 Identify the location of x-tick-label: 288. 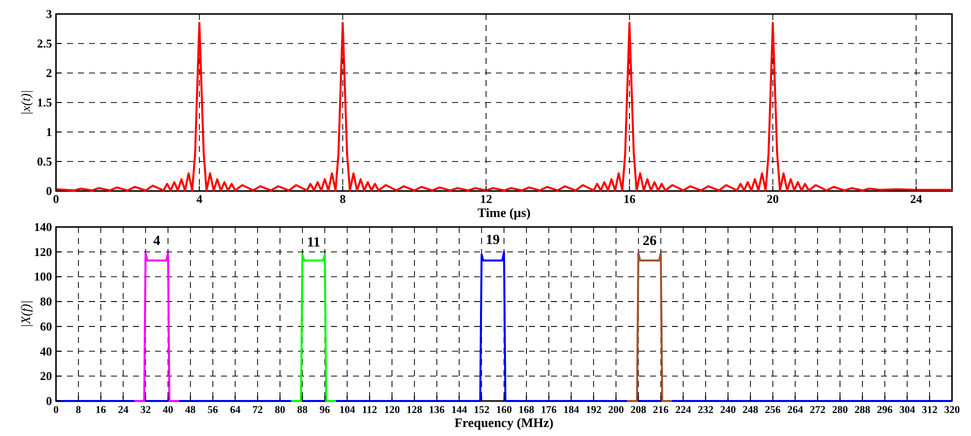
(862, 410).